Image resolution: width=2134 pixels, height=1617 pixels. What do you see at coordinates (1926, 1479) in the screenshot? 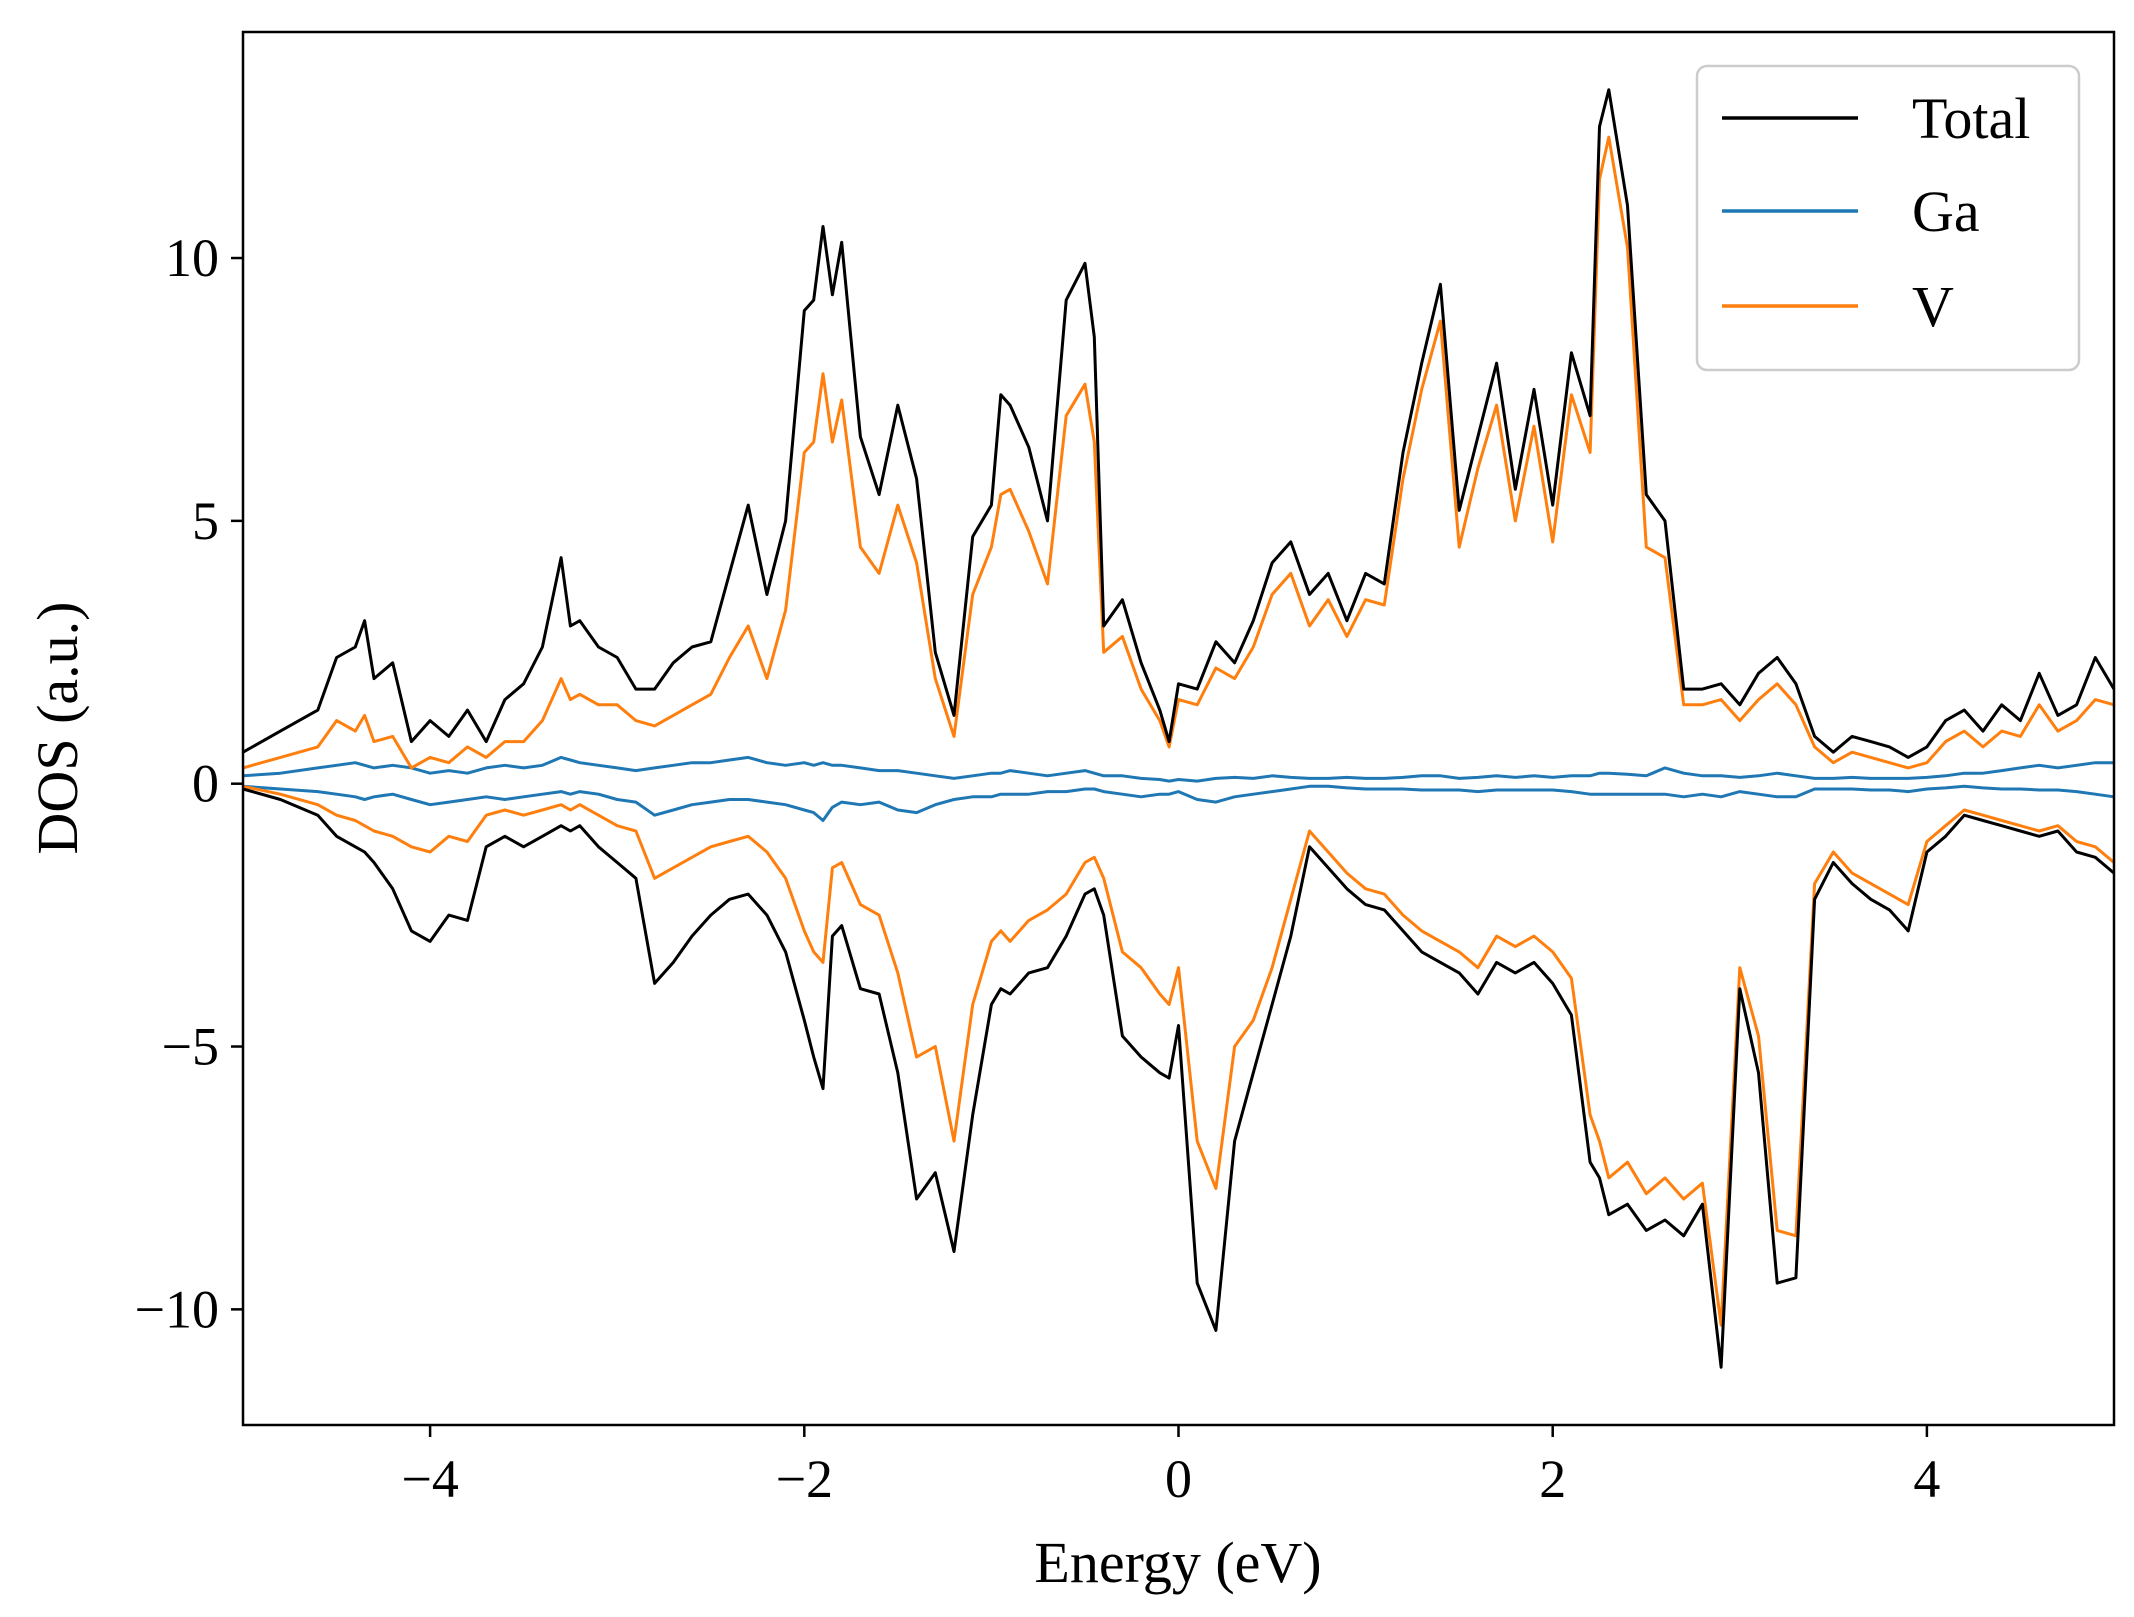
I see `x-tick-label: 4` at bounding box center [1926, 1479].